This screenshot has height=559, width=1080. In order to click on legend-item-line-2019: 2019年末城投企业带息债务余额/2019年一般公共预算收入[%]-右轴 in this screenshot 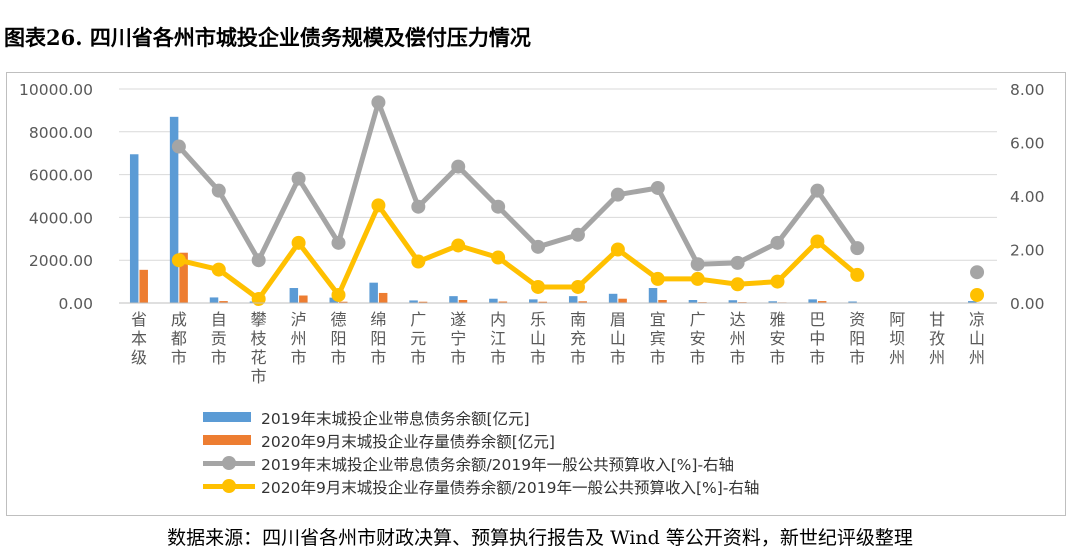, I will do `click(481, 463)`.